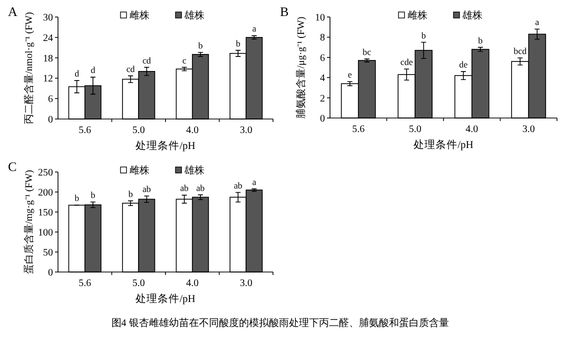  Describe the element at coordinates (320, 18) in the screenshot. I see `y-tick-label: 10` at that location.